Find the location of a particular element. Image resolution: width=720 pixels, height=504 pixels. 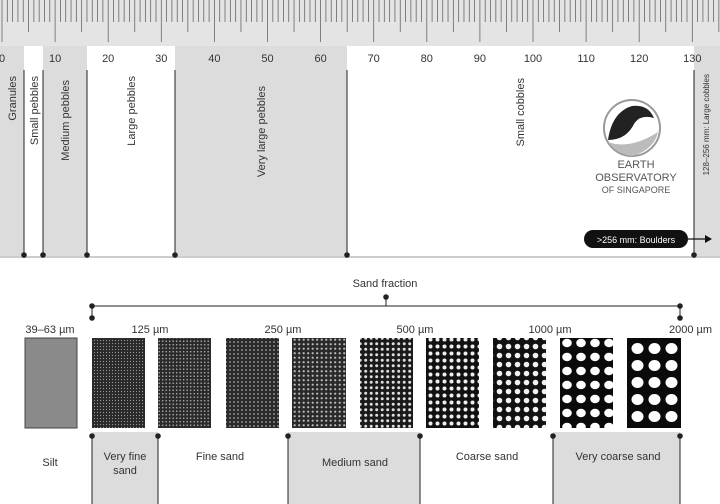

size-label: 2000 µm is located at coordinates (690, 330).